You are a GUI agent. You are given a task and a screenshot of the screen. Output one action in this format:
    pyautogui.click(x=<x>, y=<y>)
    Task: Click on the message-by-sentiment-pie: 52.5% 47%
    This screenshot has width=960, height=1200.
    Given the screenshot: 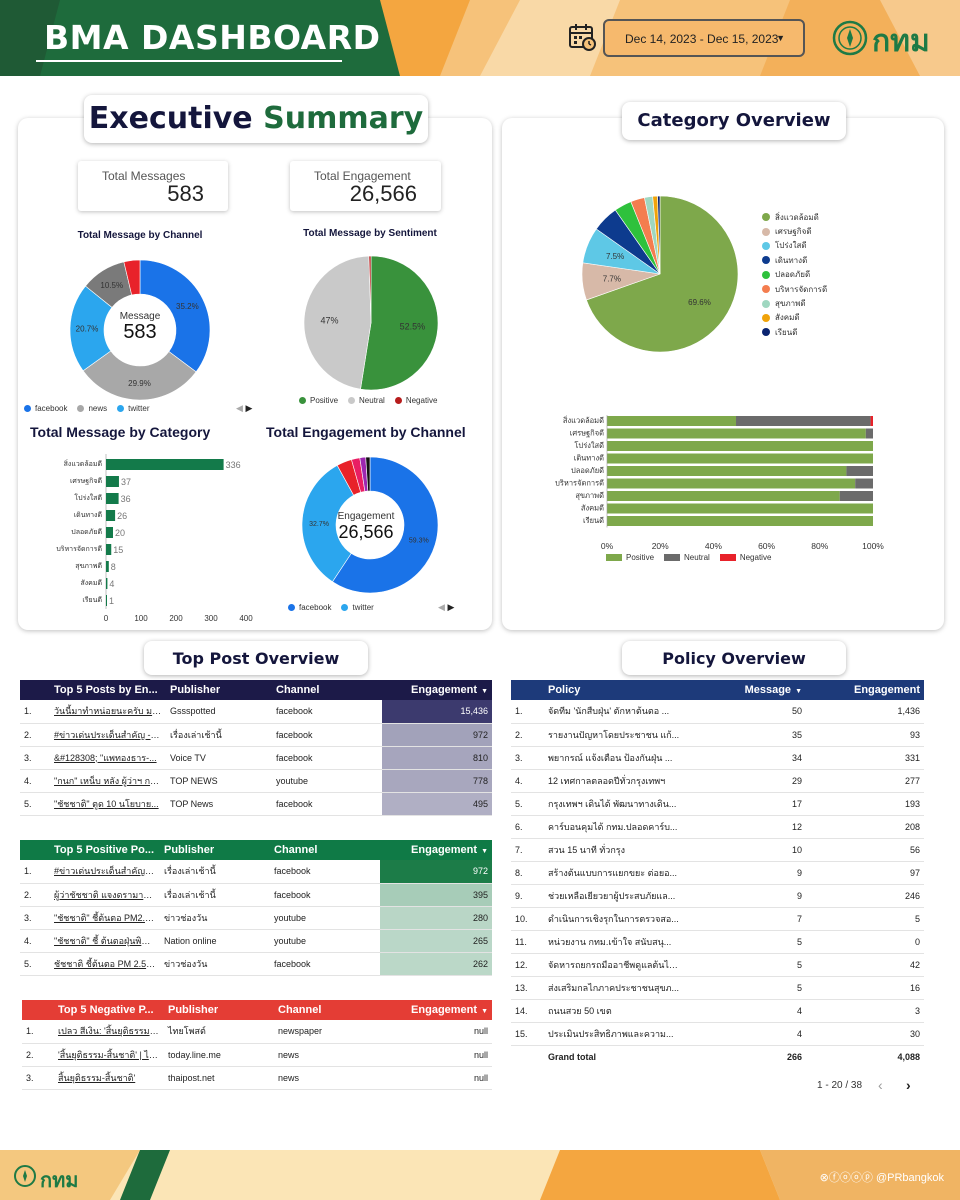 What is the action you would take?
    pyautogui.click(x=371, y=323)
    